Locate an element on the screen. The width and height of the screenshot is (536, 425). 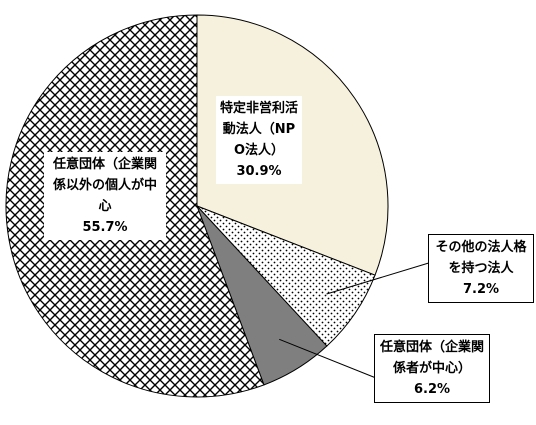
category-label: 任意団体（企業関係者が中心） is located at coordinates (431, 358).